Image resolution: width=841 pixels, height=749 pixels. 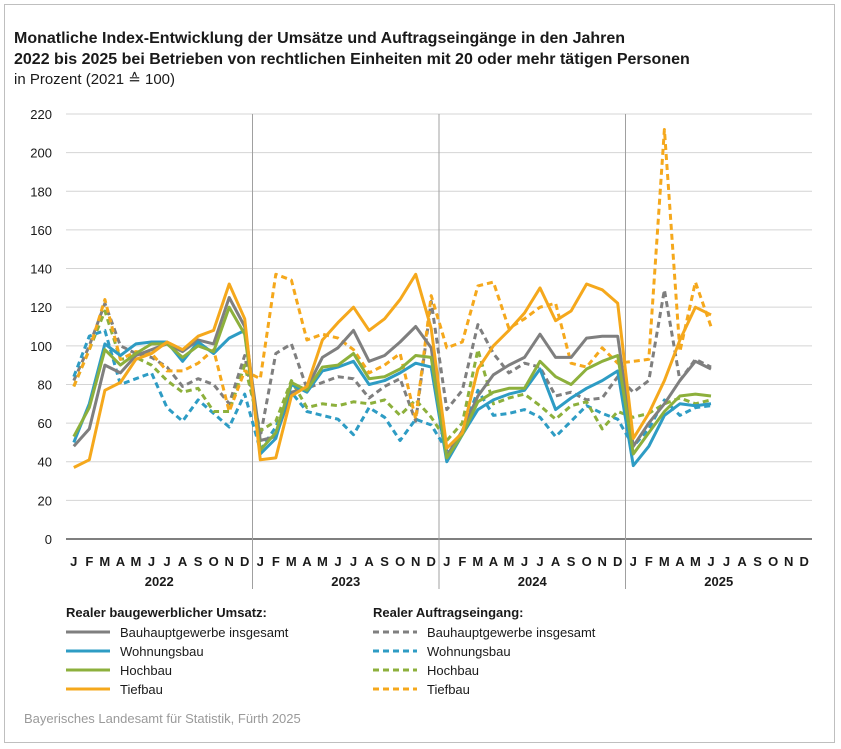 What do you see at coordinates (41, 346) in the screenshot?
I see `y-tick-label: 100` at bounding box center [41, 346].